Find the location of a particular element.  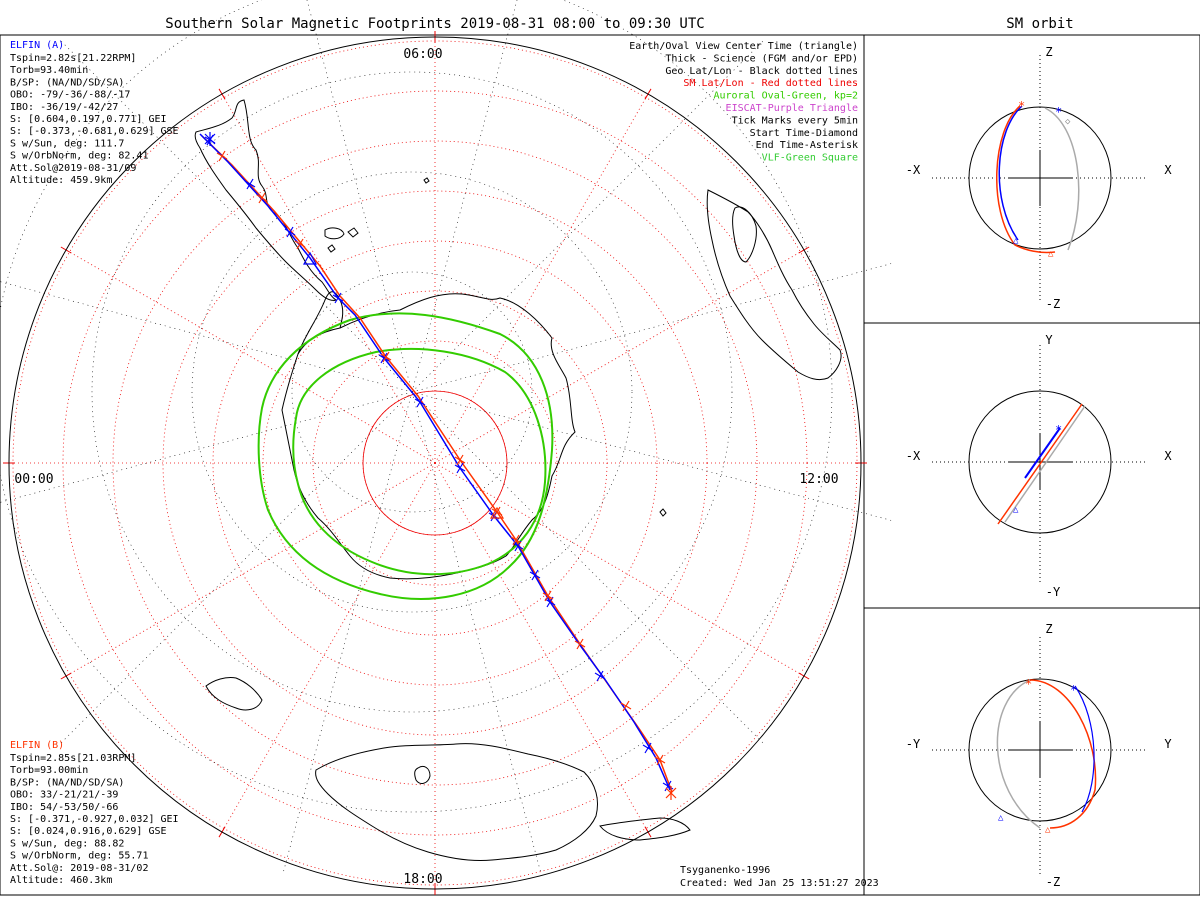

elfin-b-info-line: OBO: 33/-21/21/-39 is located at coordinates (64, 795).